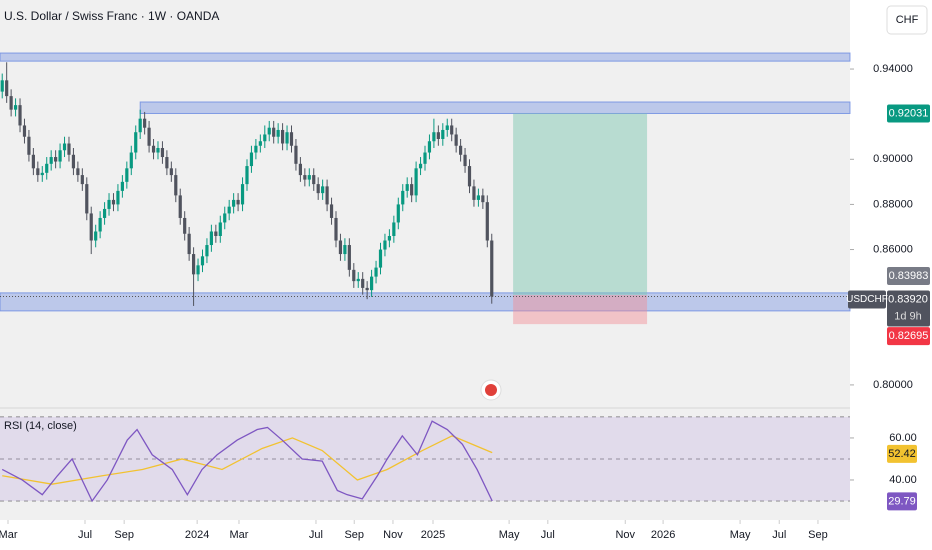 The width and height of the screenshot is (932, 550). What do you see at coordinates (903, 438) in the screenshot?
I see `y-tick-label: 60.00` at bounding box center [903, 438].